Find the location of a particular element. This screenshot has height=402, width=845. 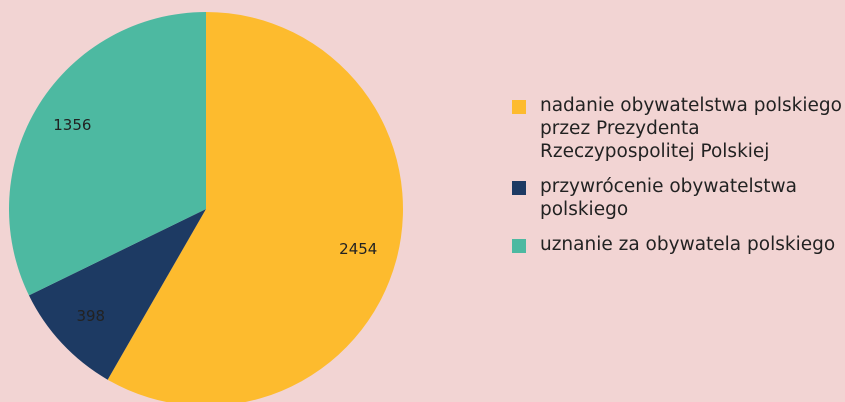

legend-item: przywrócenie obywatelstwa polskiego is located at coordinates (678, 198).